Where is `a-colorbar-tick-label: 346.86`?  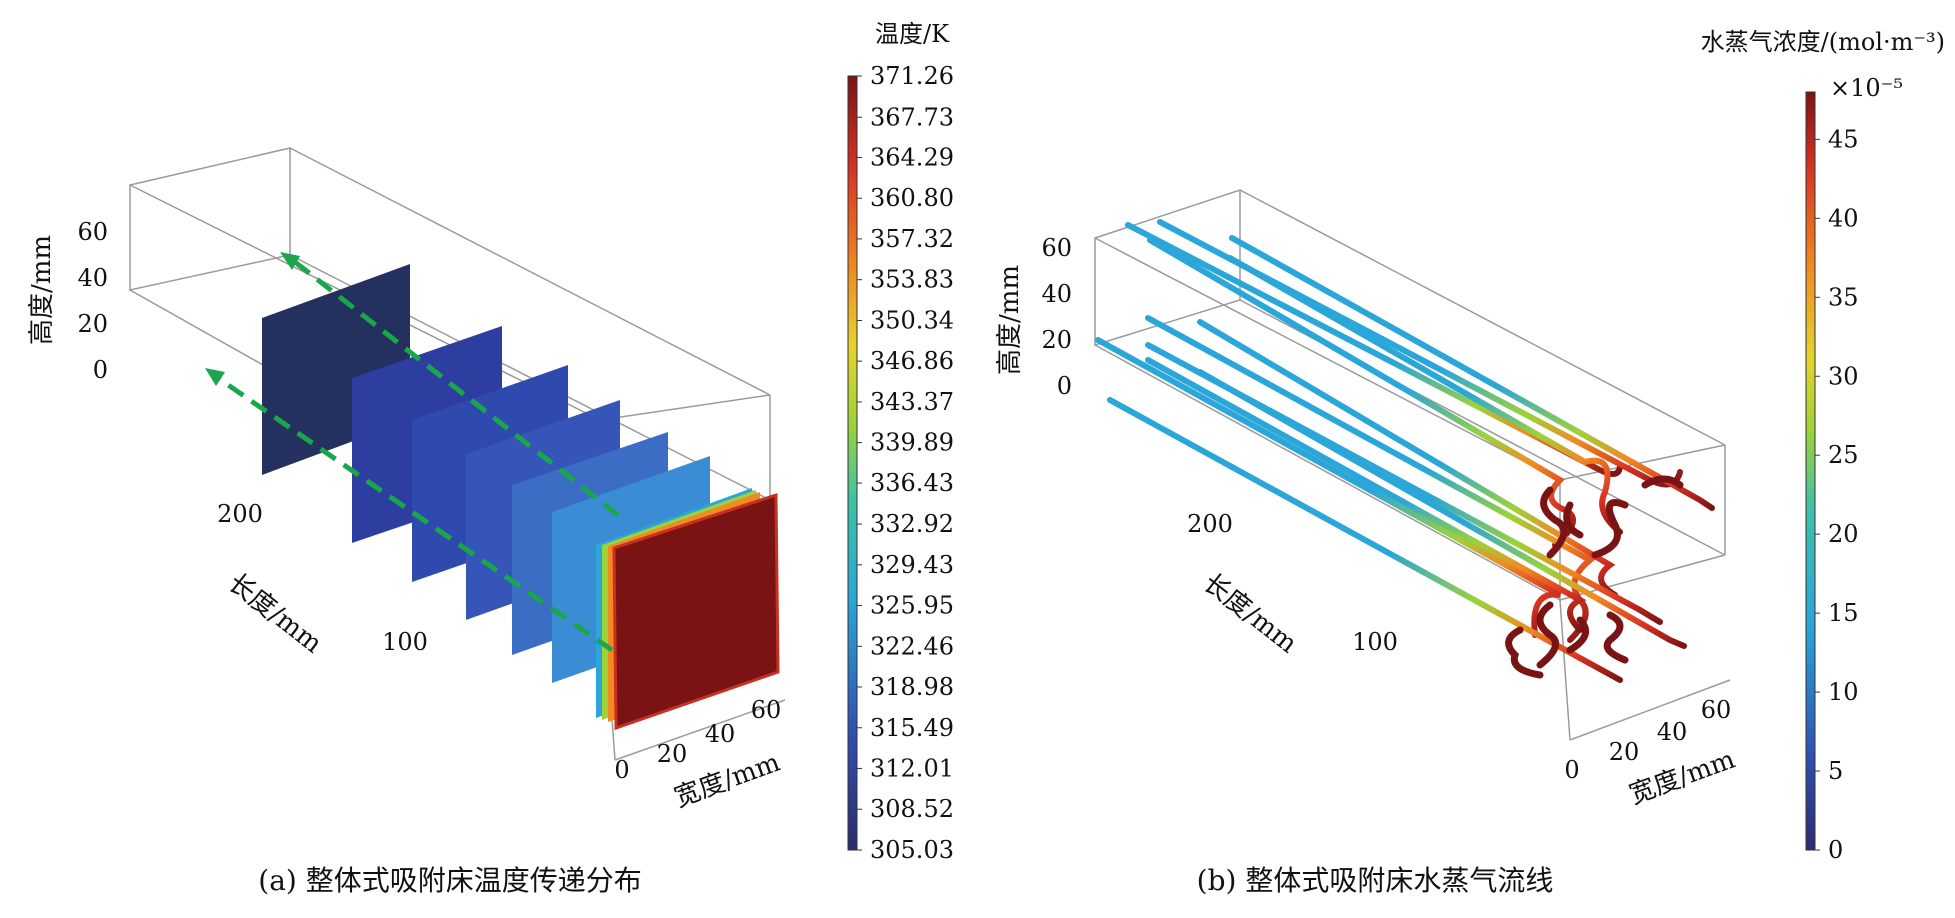 a-colorbar-tick-label: 346.86 is located at coordinates (912, 361).